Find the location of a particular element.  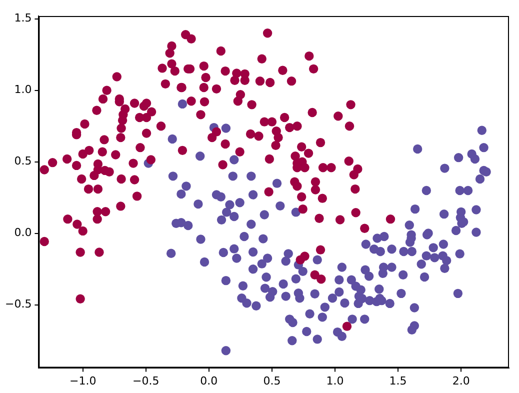

y-tick-label: 0.0 is located at coordinates (23, 233).